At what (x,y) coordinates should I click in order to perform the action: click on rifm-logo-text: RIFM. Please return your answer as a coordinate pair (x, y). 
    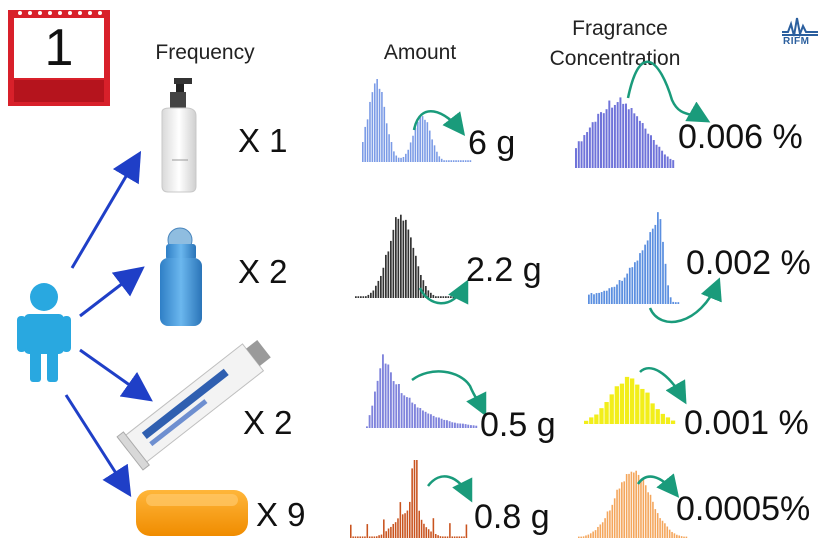
    Looking at the image, I should click on (796, 41).